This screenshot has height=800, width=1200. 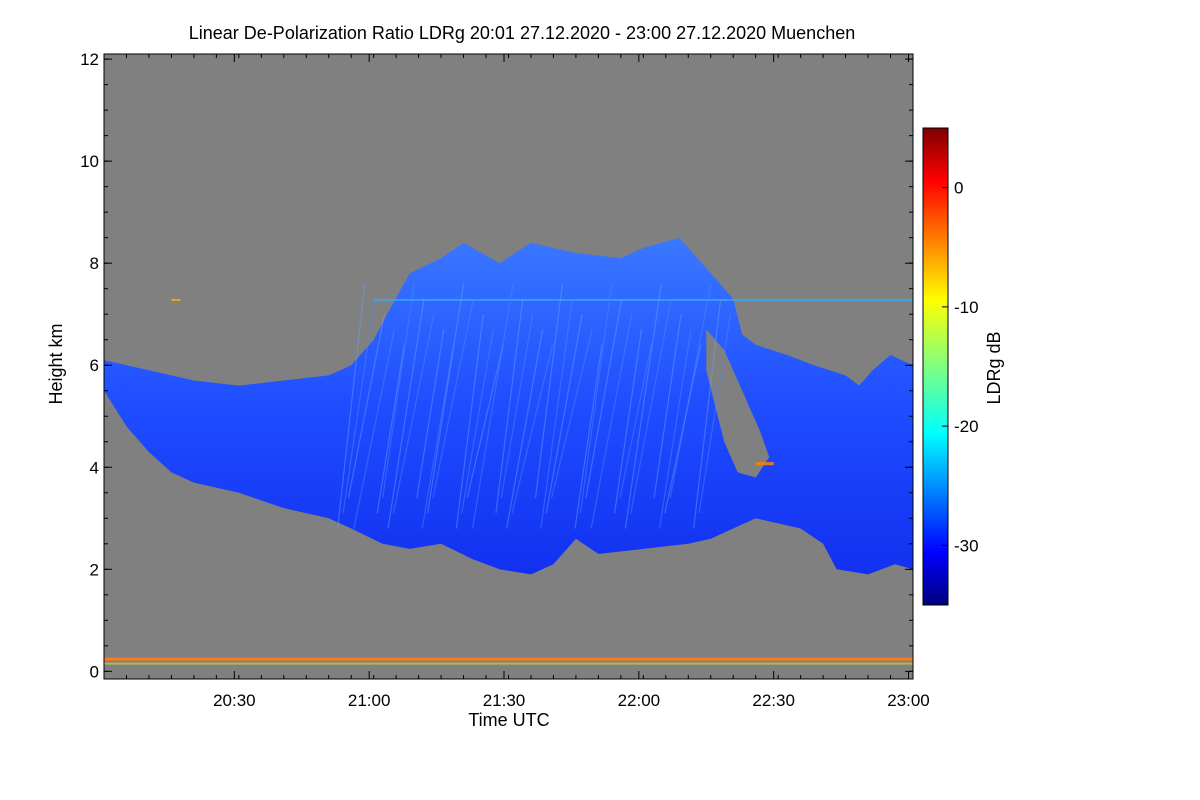 What do you see at coordinates (935, 366) in the screenshot?
I see `colorbar` at bounding box center [935, 366].